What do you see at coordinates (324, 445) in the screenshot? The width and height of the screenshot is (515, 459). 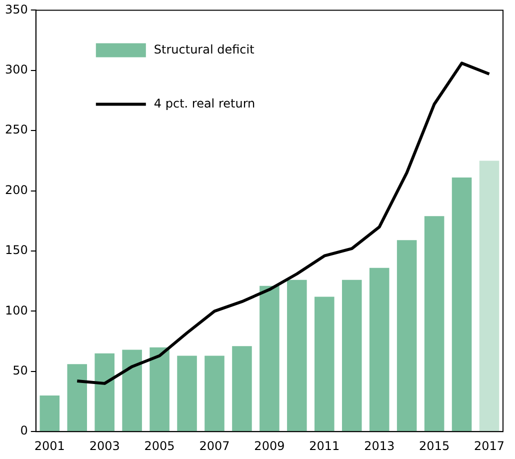 I see `x-tick-label: 2011` at bounding box center [324, 445].